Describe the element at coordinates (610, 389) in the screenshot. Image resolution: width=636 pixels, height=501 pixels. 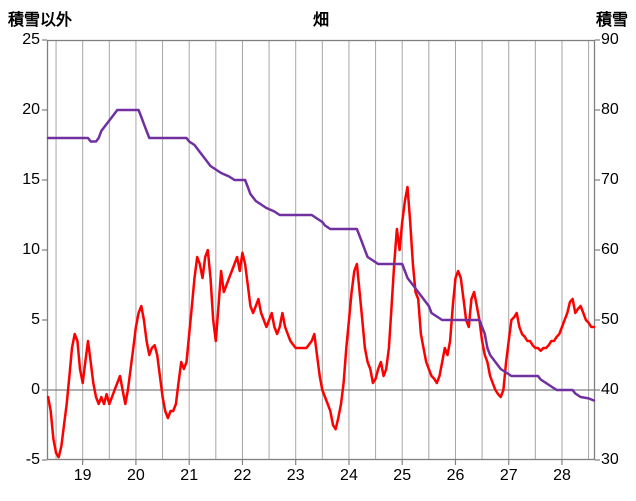
I see `right-axis-tick: 40` at that location.